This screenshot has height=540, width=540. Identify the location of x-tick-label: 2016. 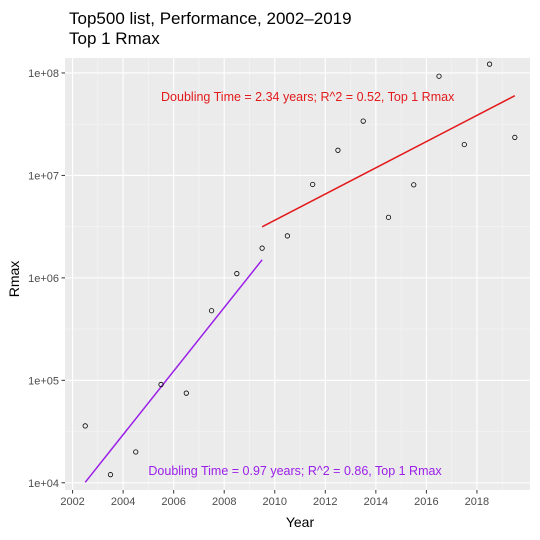
(426, 502).